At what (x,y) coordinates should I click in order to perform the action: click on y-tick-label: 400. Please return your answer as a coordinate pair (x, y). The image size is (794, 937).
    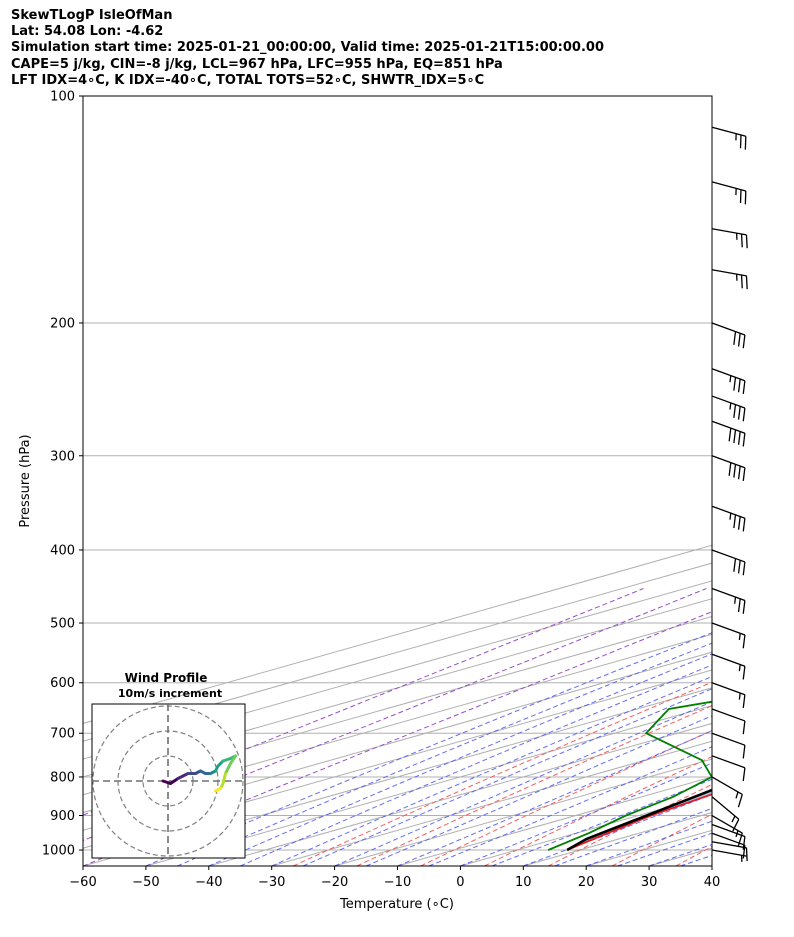
    Looking at the image, I should click on (62, 550).